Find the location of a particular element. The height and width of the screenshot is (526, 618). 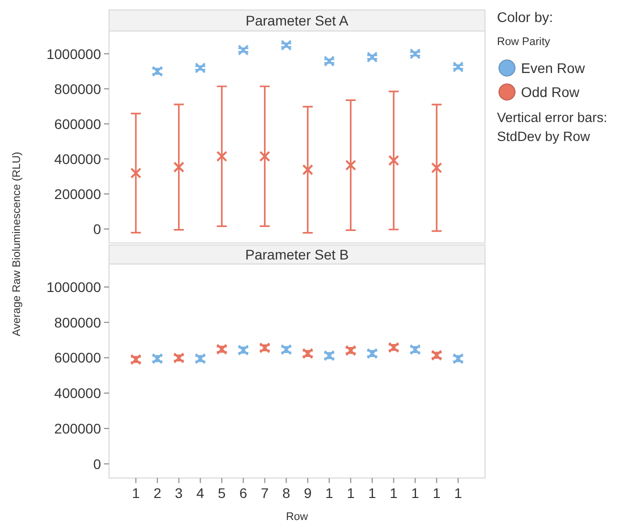

x-tick-label: 4 is located at coordinates (200, 493).